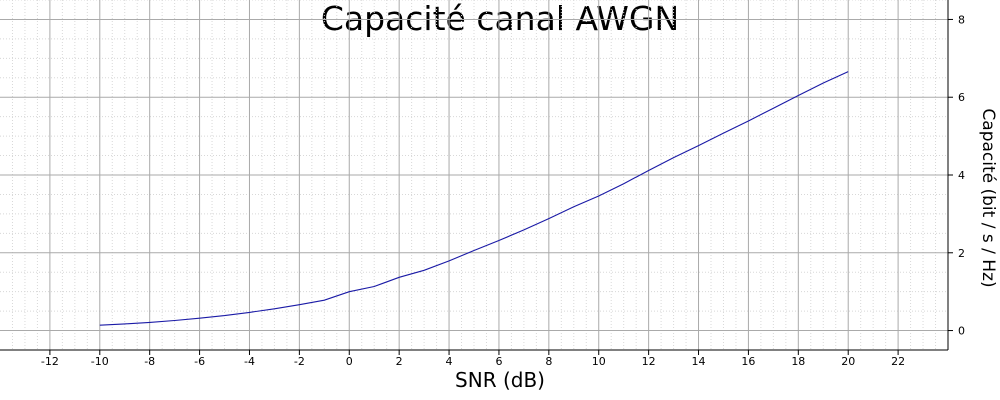  I want to click on x-axis-label: SNR (dB), so click(500, 380).